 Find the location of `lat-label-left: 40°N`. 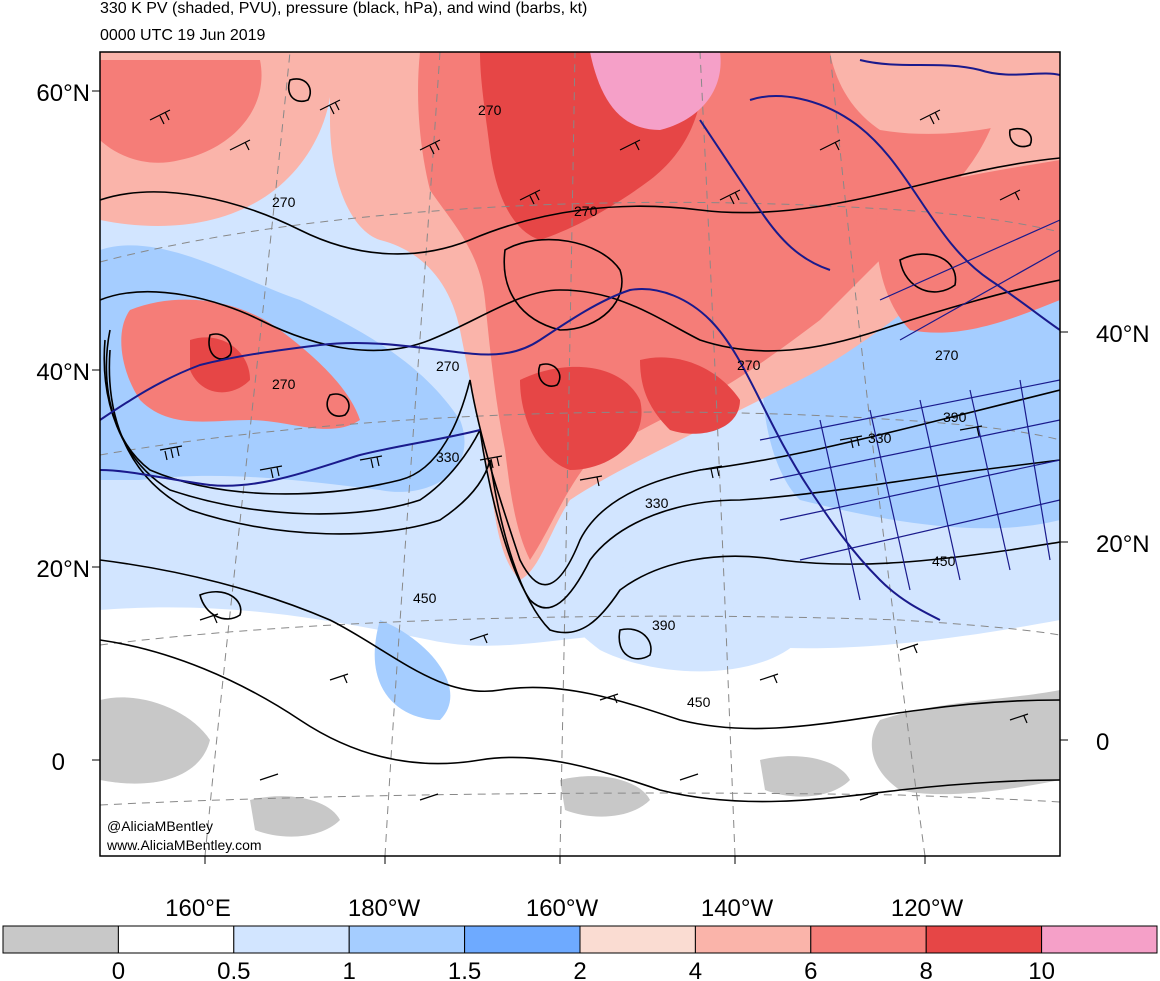

lat-label-left: 40°N is located at coordinates (63, 372).